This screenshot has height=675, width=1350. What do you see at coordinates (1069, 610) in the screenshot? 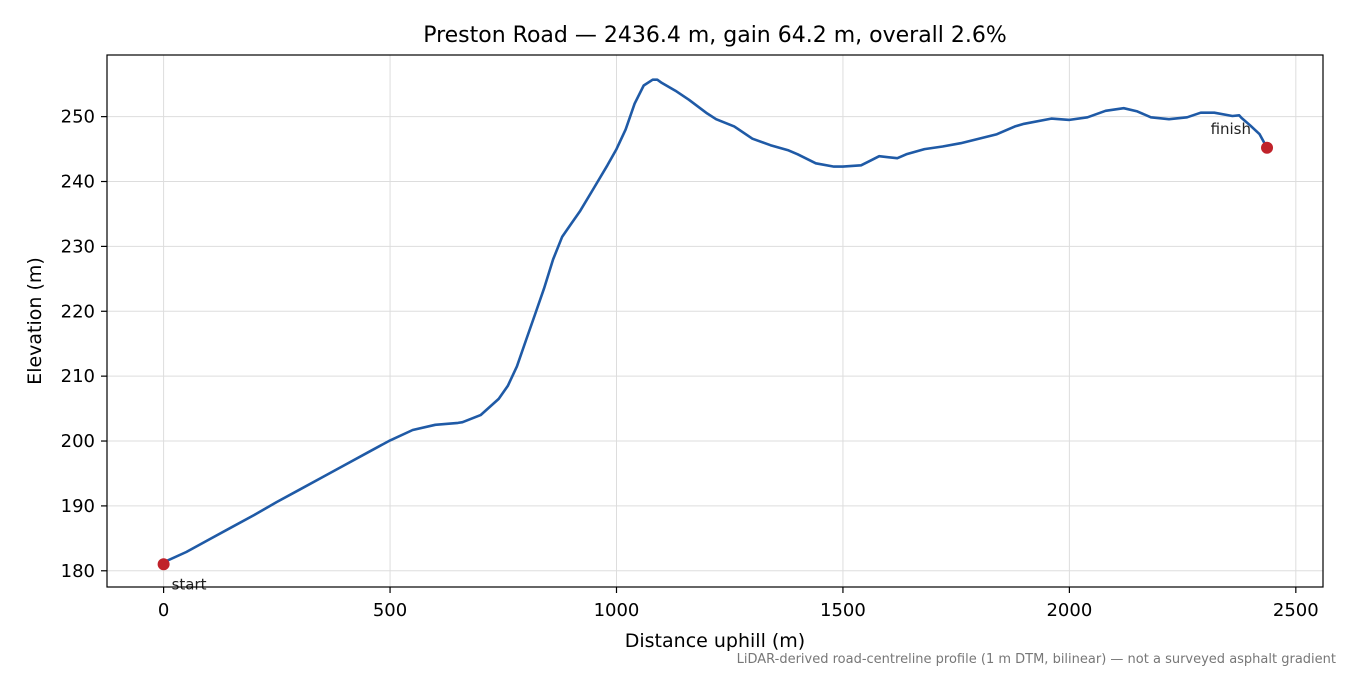
I see `x-tick-label: 2000` at bounding box center [1069, 610].